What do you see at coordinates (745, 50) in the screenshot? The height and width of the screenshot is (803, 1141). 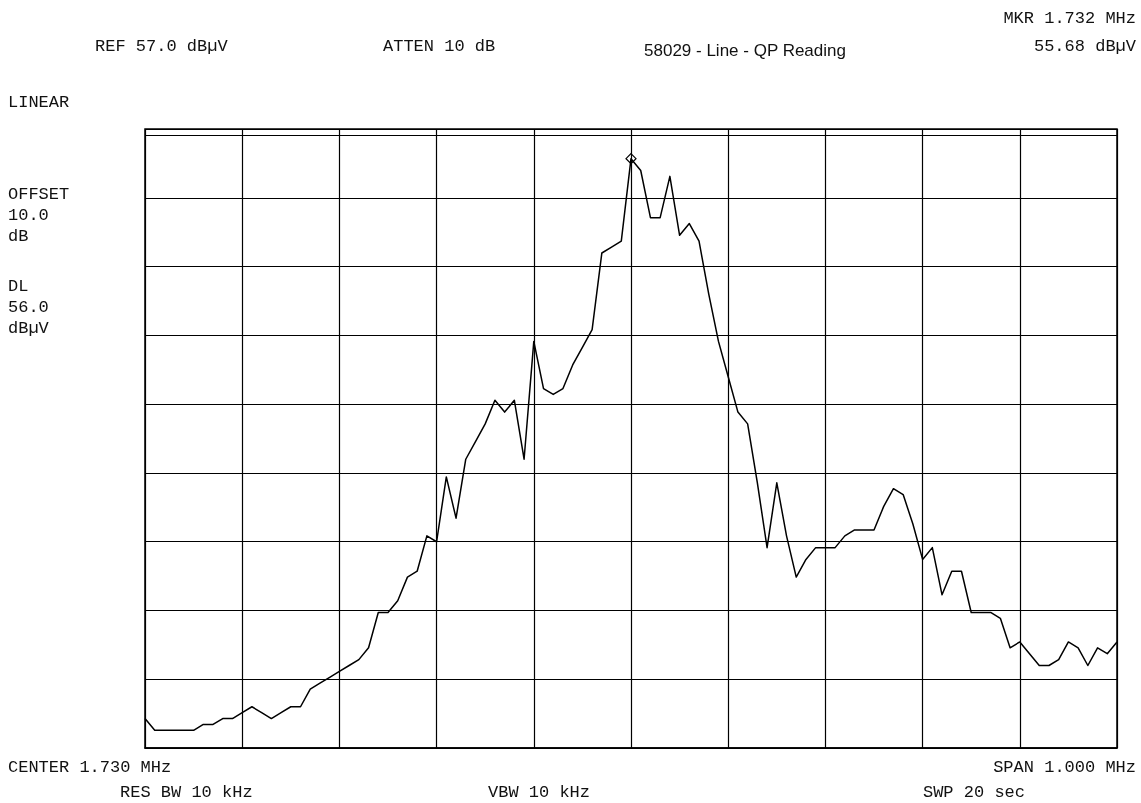 I see `chart-title: 58029 - Line - QP Reading` at bounding box center [745, 50].